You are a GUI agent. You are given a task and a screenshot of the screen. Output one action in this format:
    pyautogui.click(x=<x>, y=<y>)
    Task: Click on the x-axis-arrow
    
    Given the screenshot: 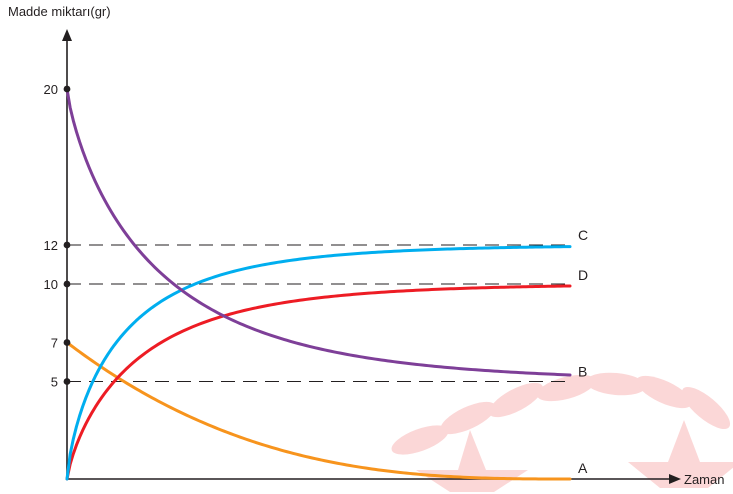 What is the action you would take?
    pyautogui.click(x=675, y=479)
    